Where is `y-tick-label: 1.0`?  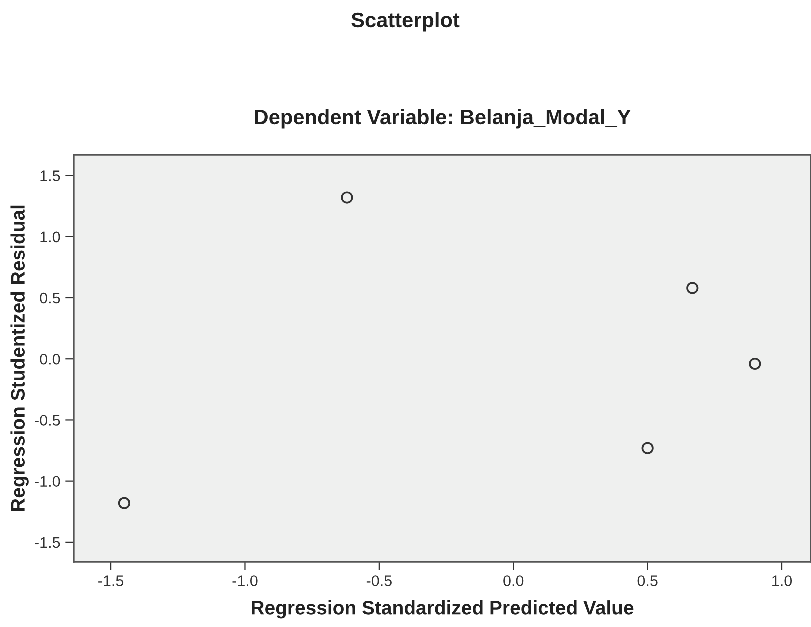
y-tick-label: 1.0 is located at coordinates (50, 237).